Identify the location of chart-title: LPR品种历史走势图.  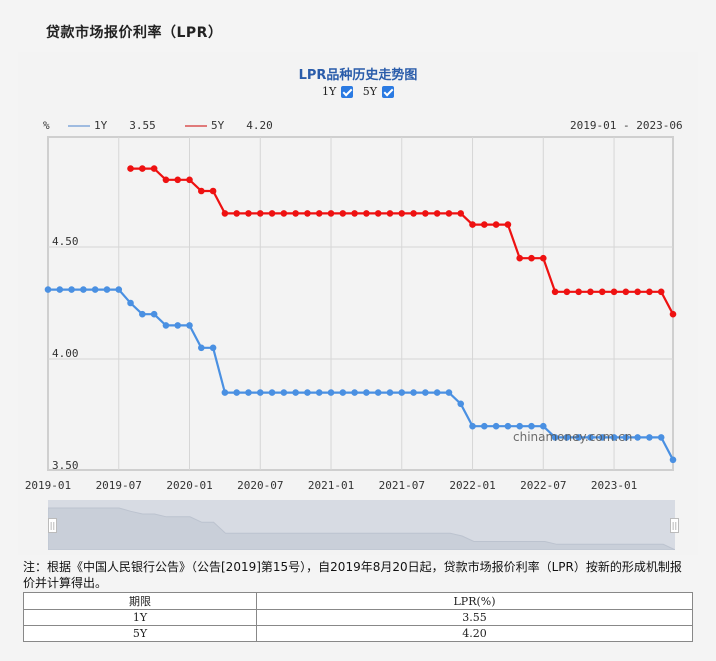
(358, 75).